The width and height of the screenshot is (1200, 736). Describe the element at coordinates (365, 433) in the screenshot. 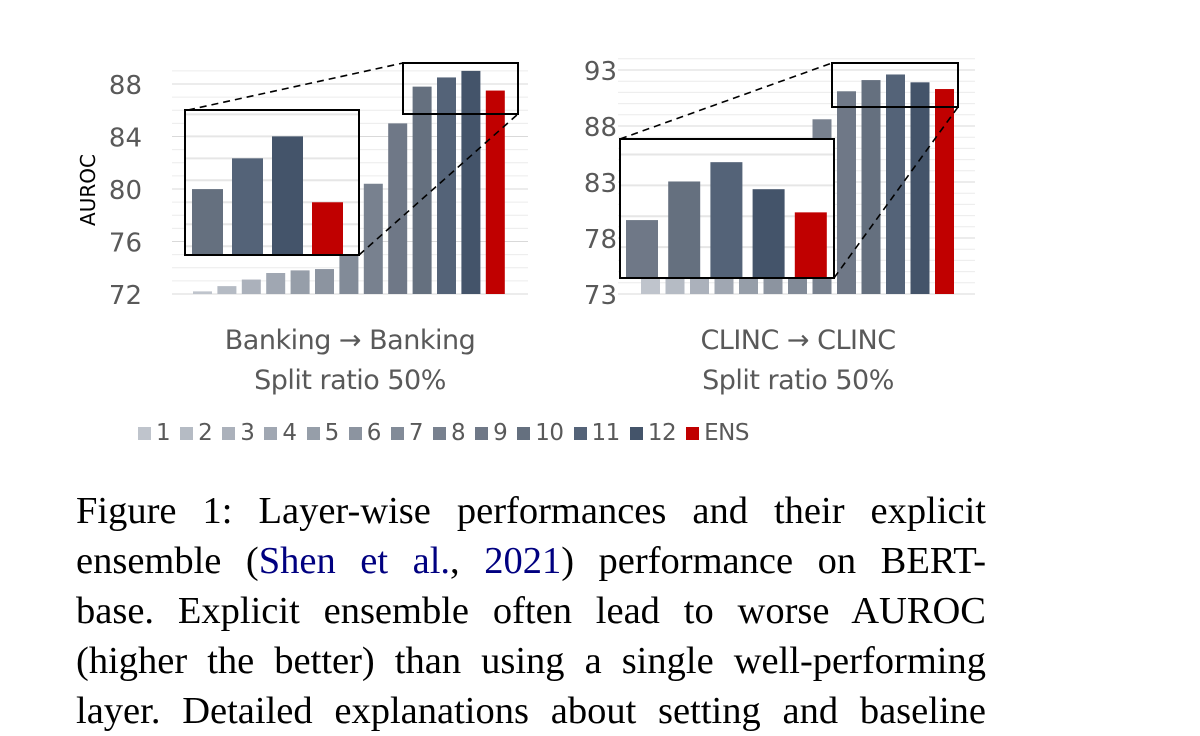

I see `legend-item-6: 6` at that location.